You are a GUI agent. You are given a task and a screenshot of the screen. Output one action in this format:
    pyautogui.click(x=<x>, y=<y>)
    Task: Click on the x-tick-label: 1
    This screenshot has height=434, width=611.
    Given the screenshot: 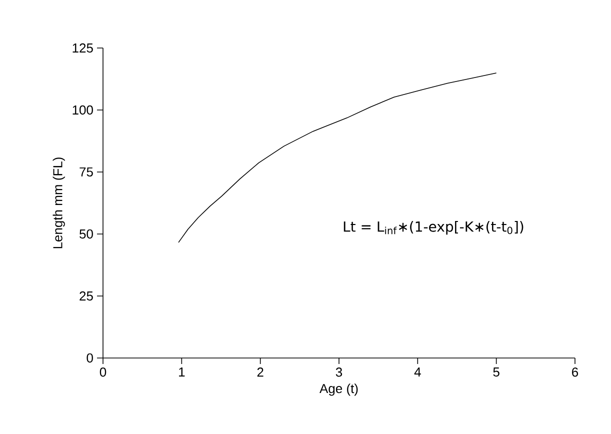 What is the action you would take?
    pyautogui.click(x=182, y=372)
    